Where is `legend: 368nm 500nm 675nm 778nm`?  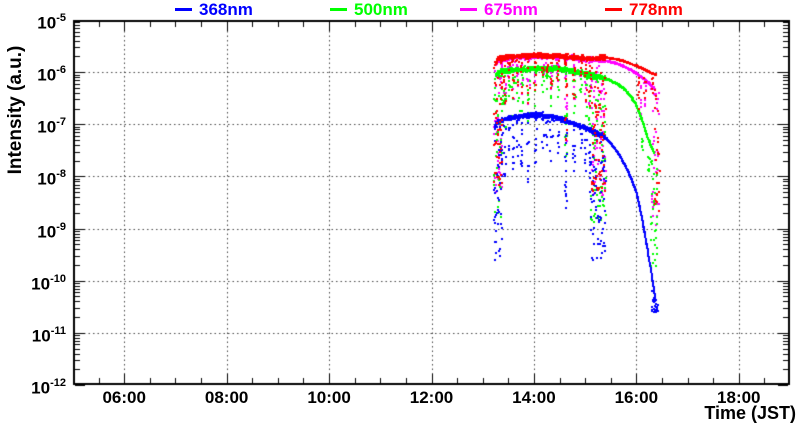 legend: 368nm 500nm 675nm 778nm is located at coordinates (400, 10).